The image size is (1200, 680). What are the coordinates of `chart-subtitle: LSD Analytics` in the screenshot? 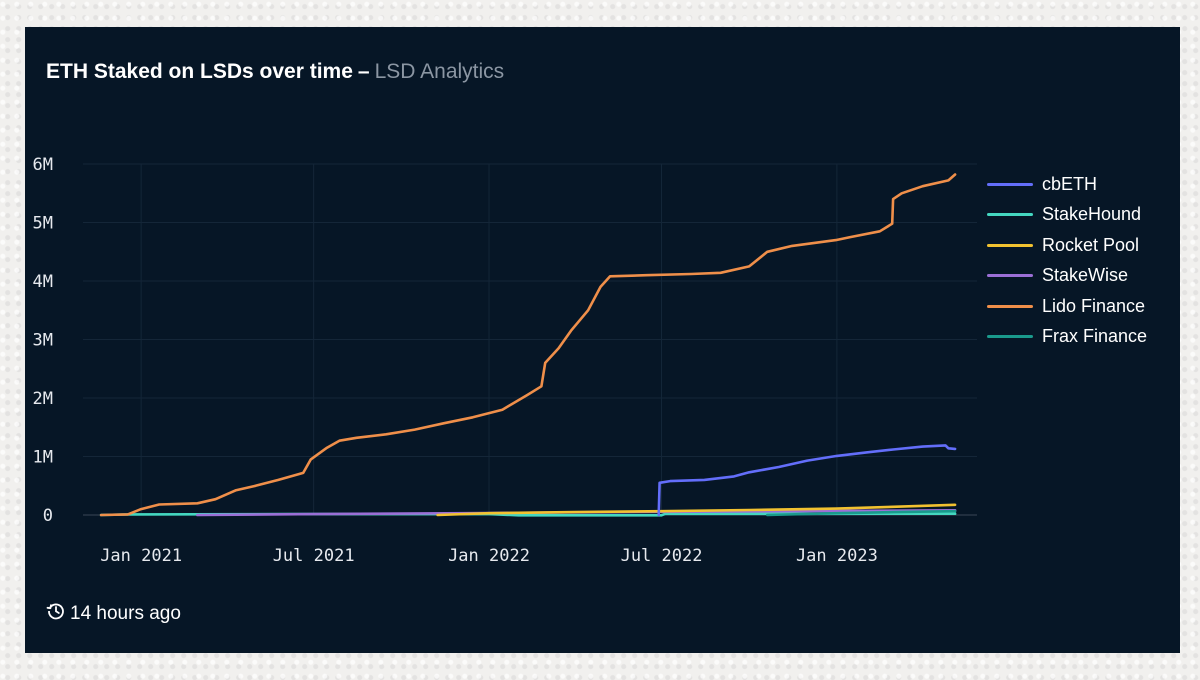 It's located at (439, 71).